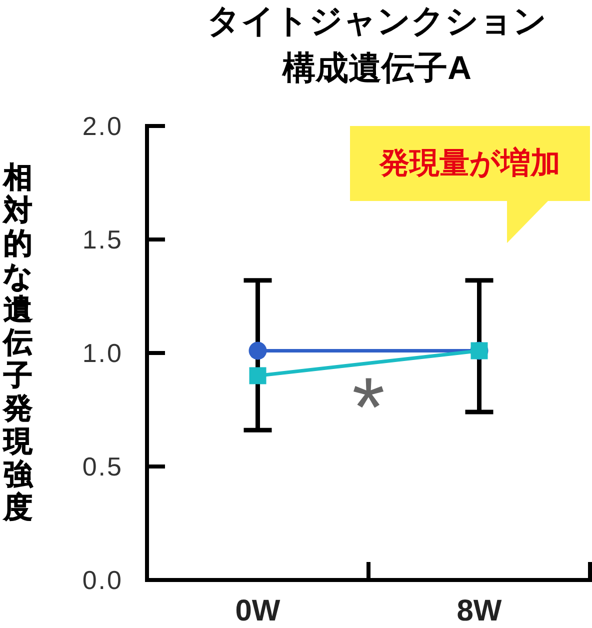 The image size is (592, 628). What do you see at coordinates (377, 44) in the screenshot?
I see `chart-title: タイトジャンクション構成遺伝子A` at bounding box center [377, 44].